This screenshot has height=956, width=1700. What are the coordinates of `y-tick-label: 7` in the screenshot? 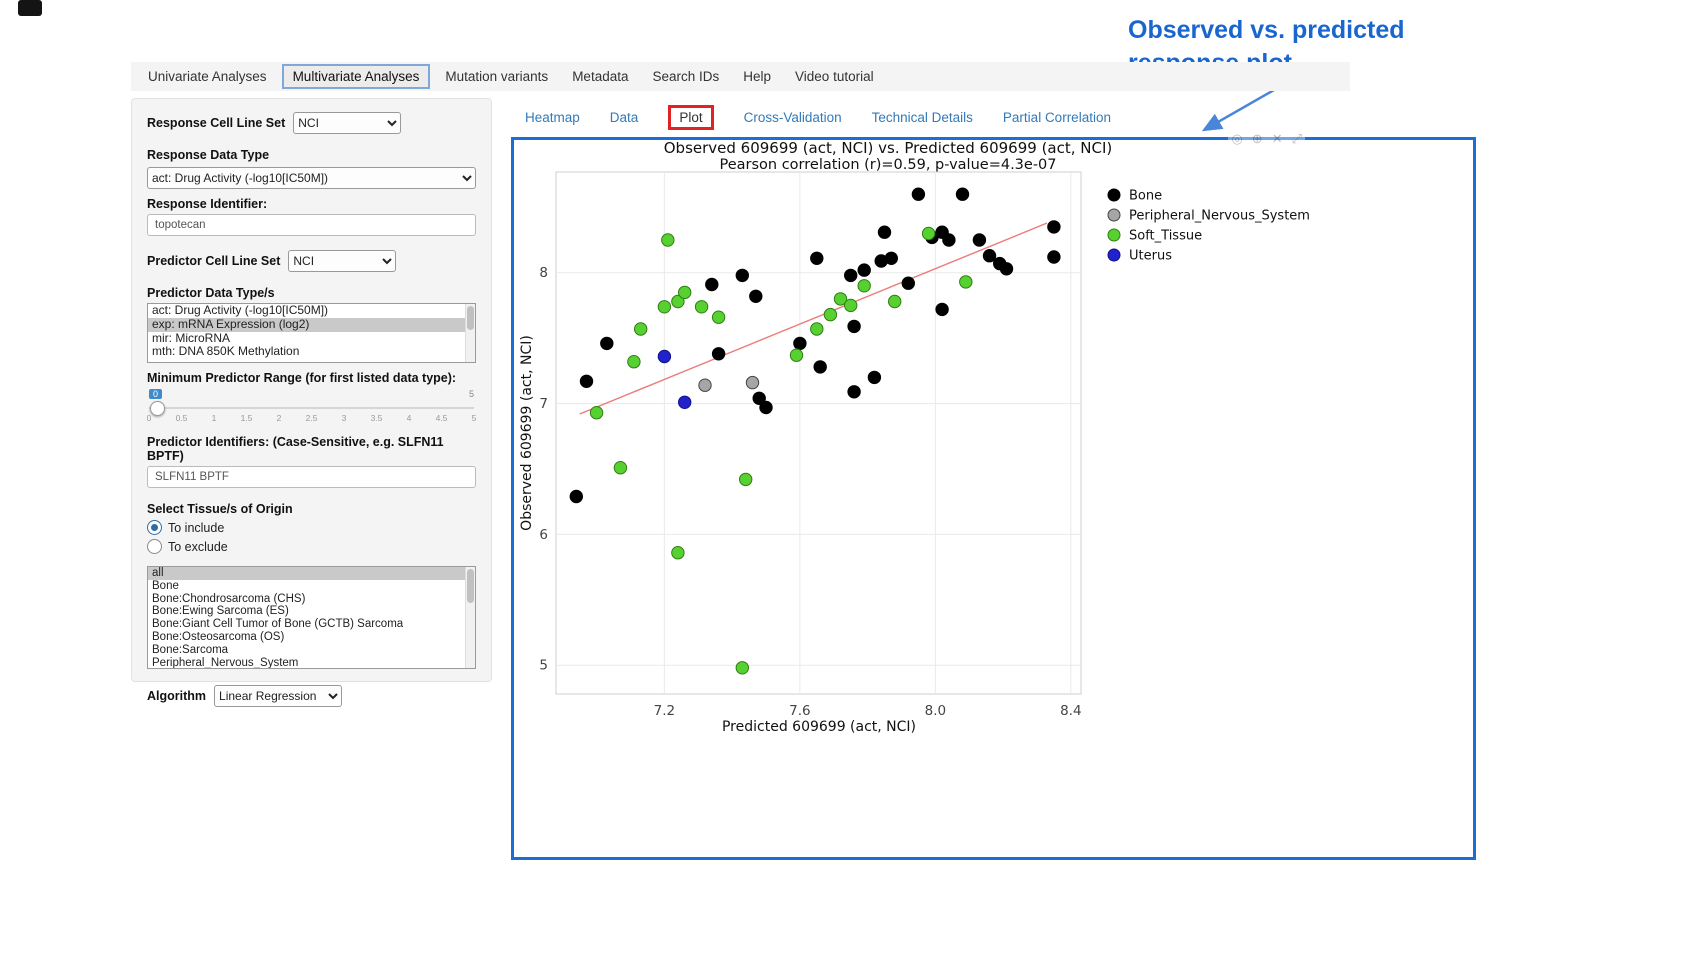 It's located at (543, 404).